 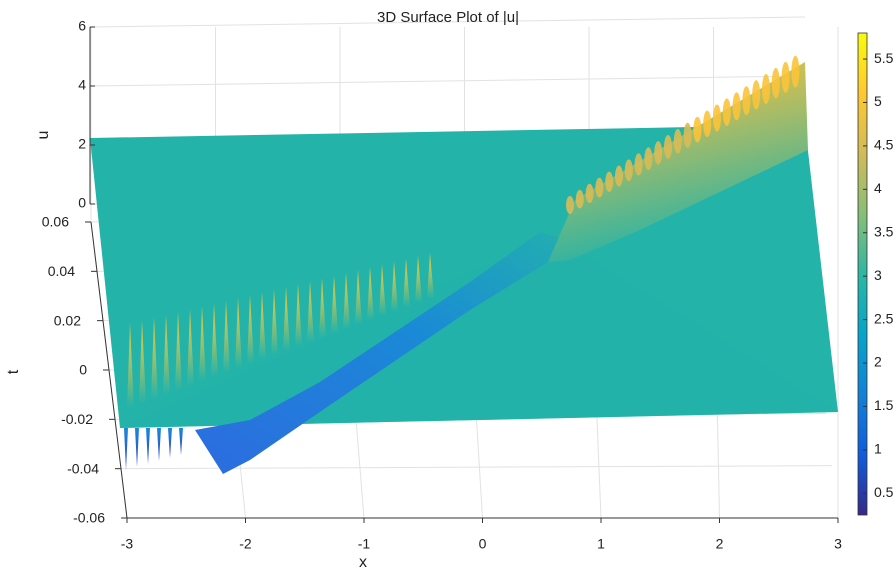 What do you see at coordinates (13, 371) in the screenshot?
I see `t-axis-label: t` at bounding box center [13, 371].